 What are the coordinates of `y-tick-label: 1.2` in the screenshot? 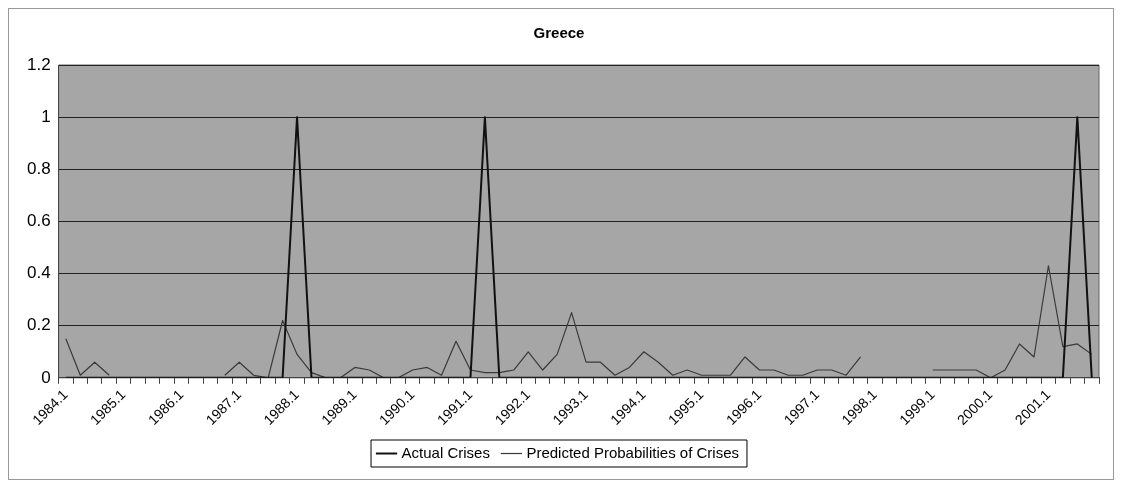 It's located at (38, 64).